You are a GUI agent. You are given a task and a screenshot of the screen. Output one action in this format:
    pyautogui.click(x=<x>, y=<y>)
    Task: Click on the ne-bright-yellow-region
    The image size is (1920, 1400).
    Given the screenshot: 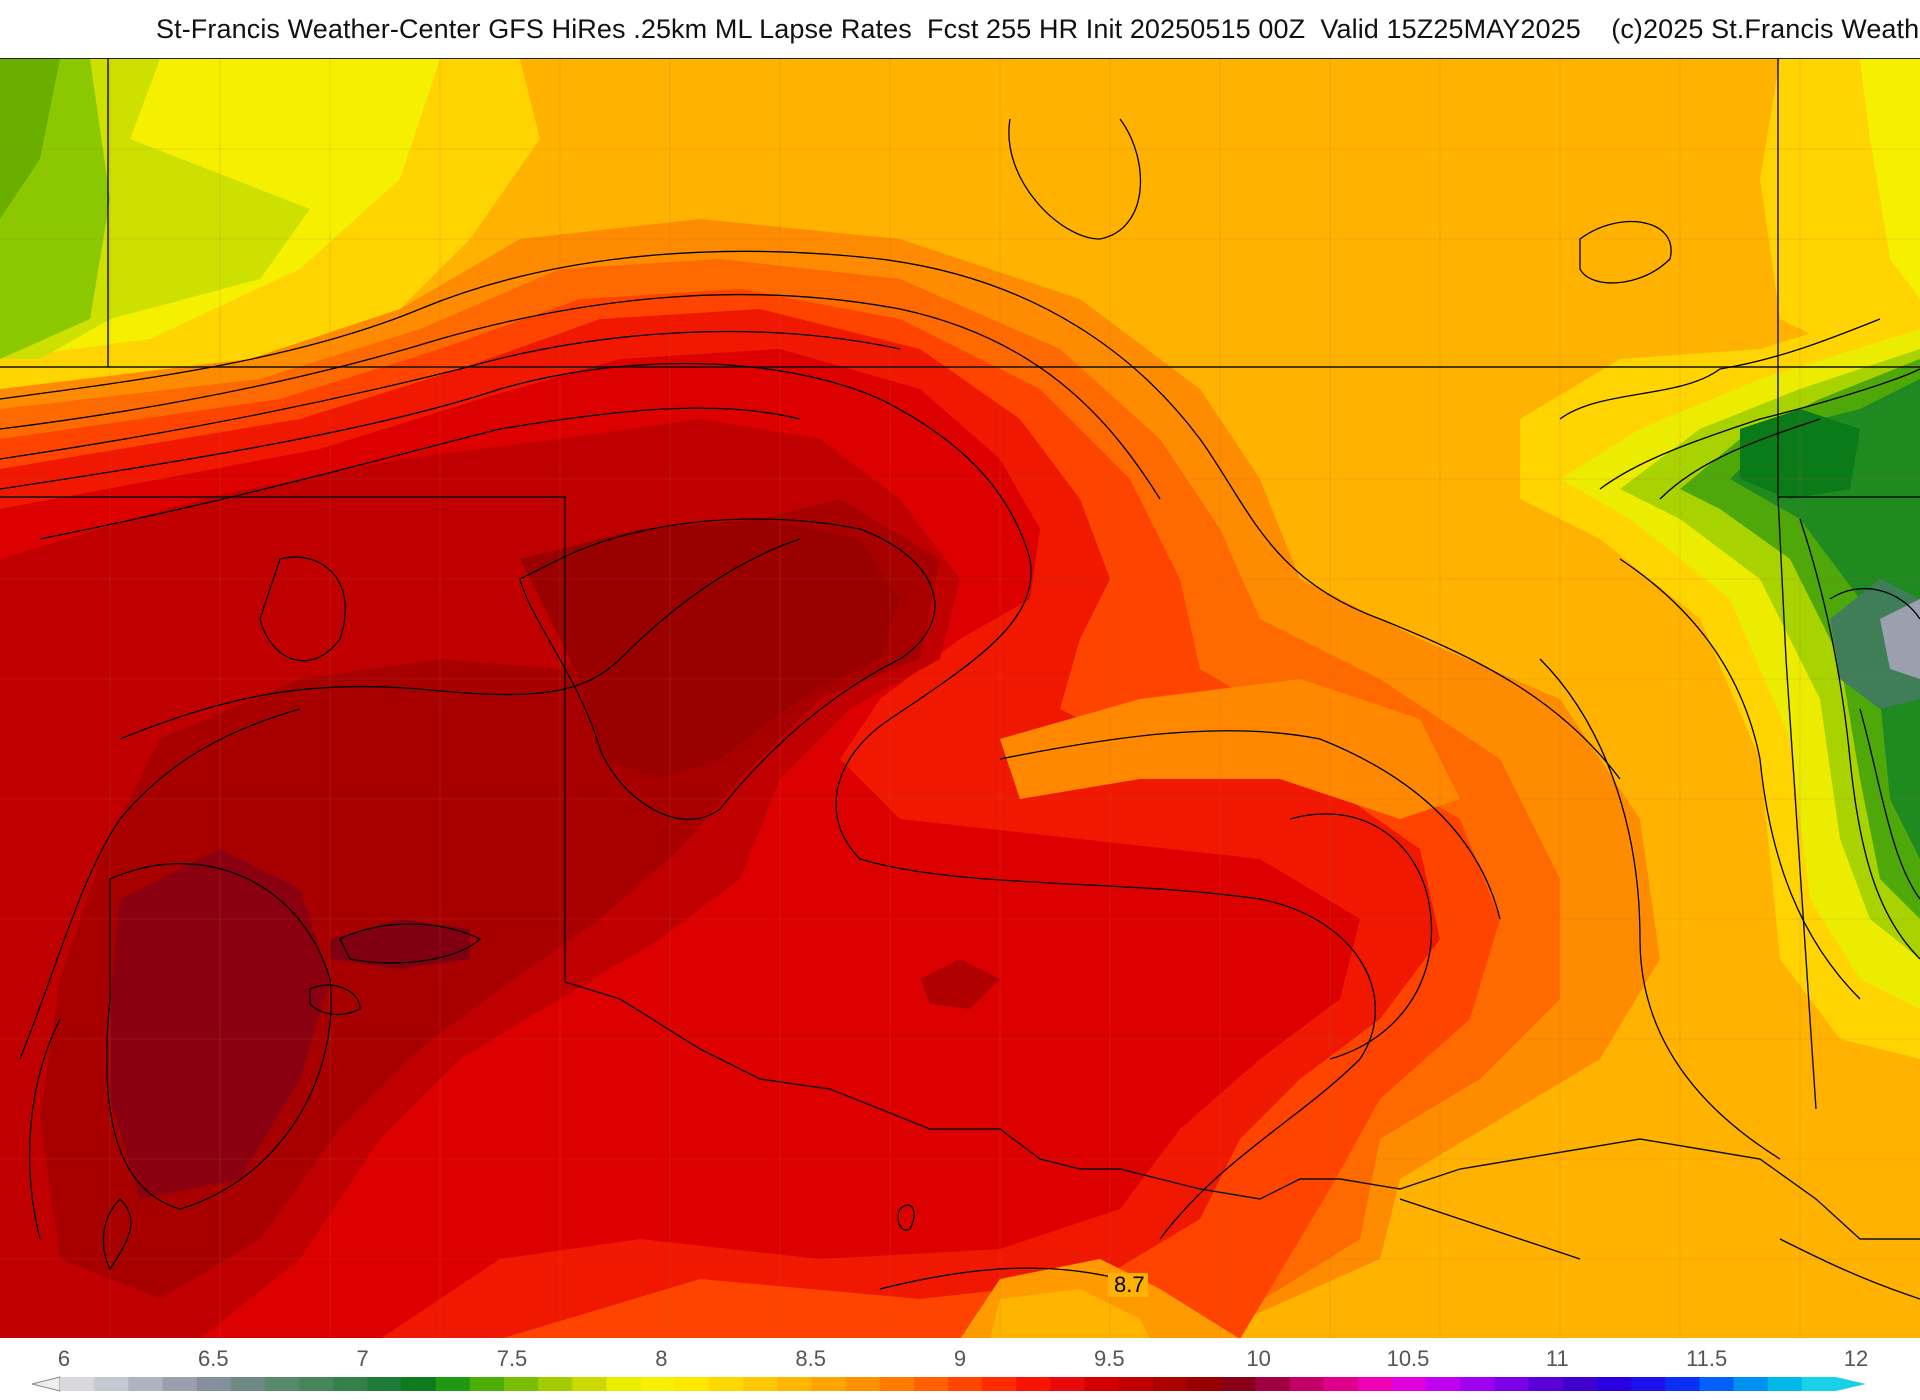 What is the action you would take?
    pyautogui.click(x=1890, y=179)
    